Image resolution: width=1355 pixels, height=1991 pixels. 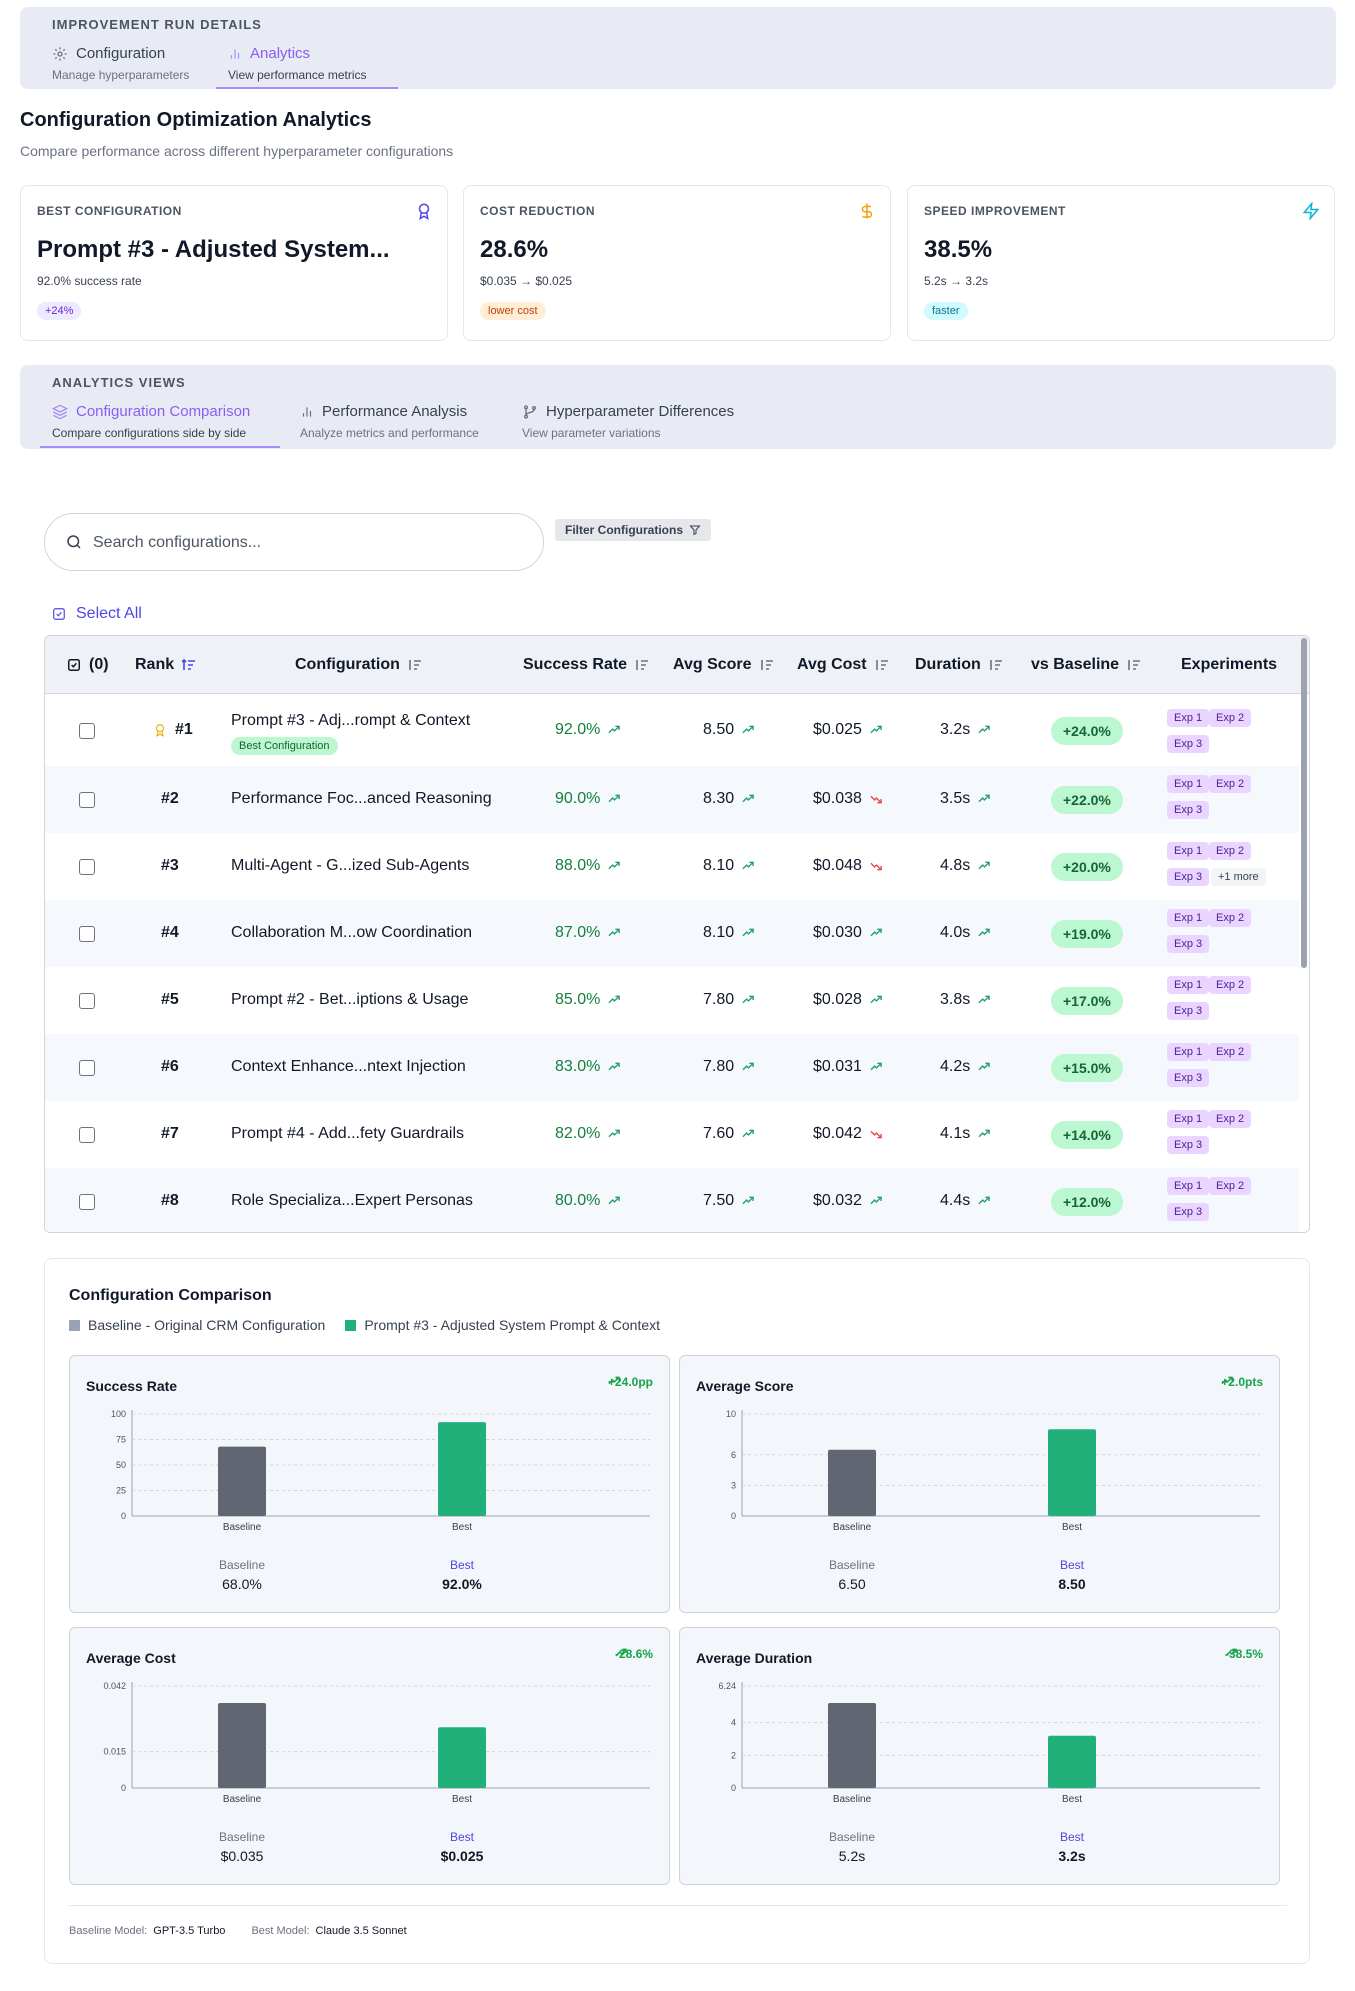 What do you see at coordinates (1087, 866) in the screenshot?
I see `vs-baseline-cell: +20.0%` at bounding box center [1087, 866].